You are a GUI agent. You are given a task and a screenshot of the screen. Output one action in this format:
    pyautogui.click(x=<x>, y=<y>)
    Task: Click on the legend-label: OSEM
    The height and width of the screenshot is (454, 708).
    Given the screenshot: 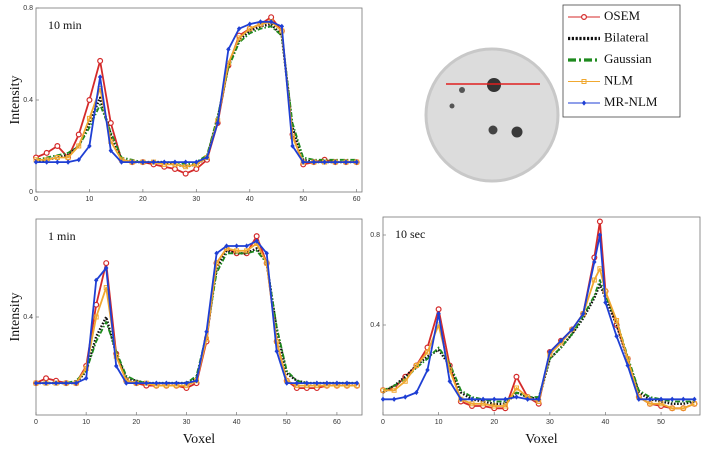 What is the action you would take?
    pyautogui.click(x=622, y=15)
    